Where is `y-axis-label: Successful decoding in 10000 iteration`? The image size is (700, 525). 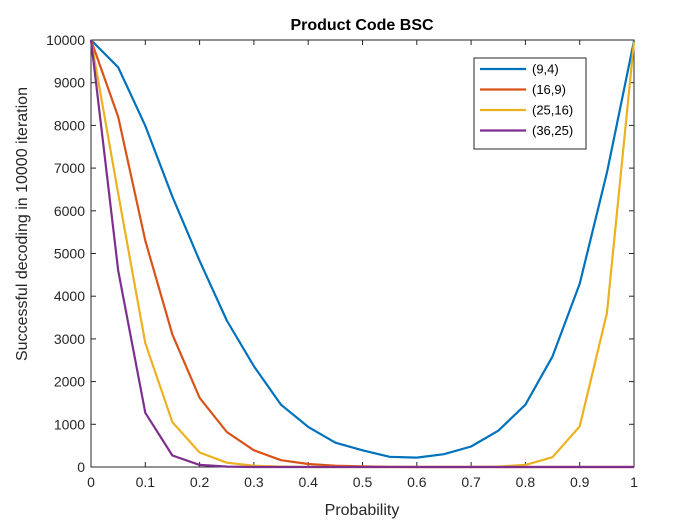 y-axis-label: Successful decoding in 10000 iteration is located at coordinates (22, 224).